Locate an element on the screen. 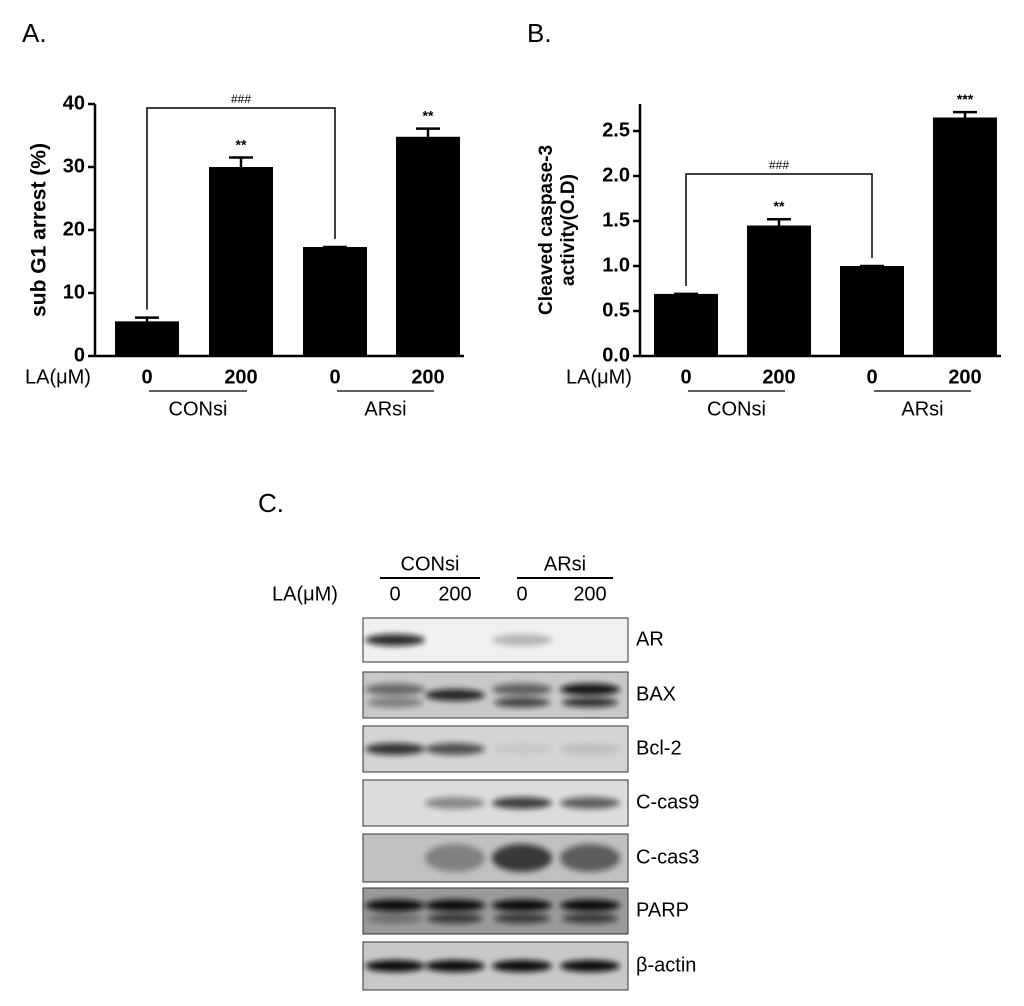  y-tick-label: 0 is located at coordinates (79, 355).